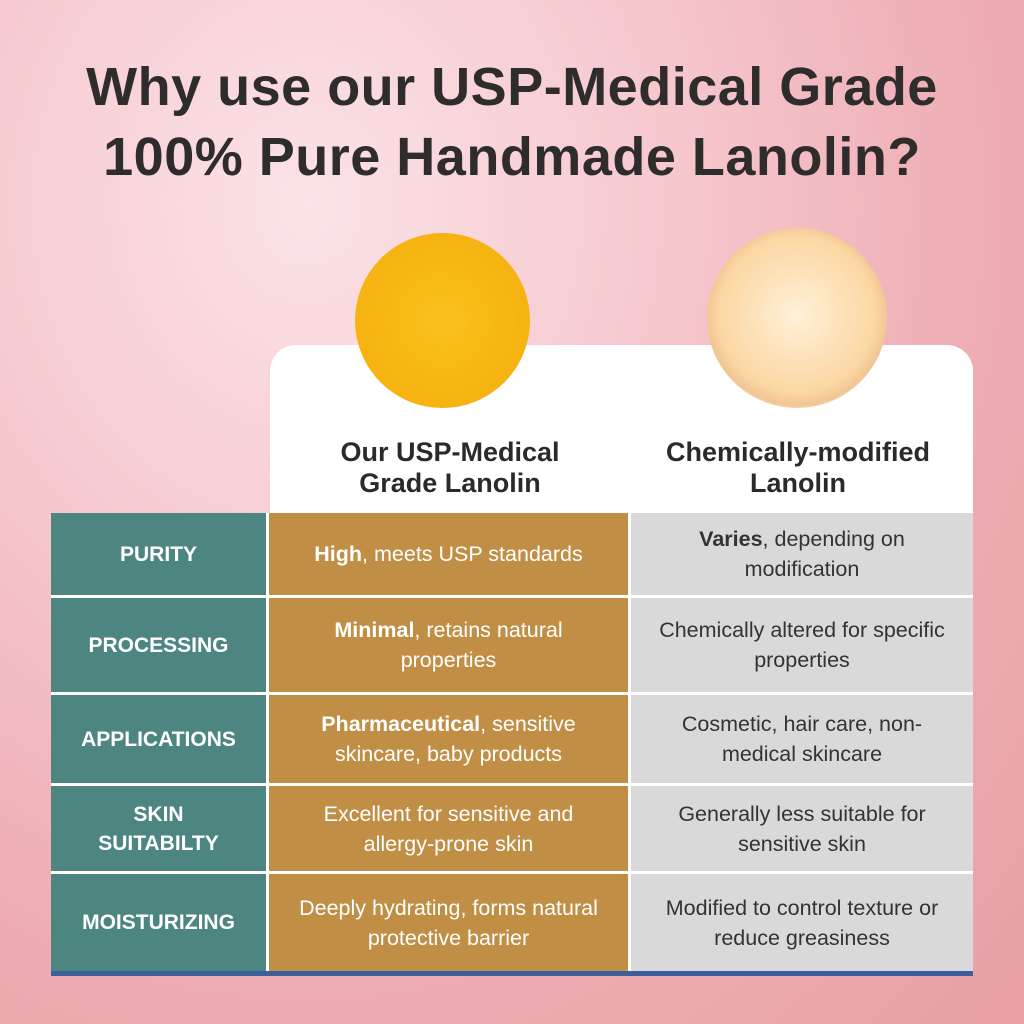 This screenshot has height=1024, width=1024. Describe the element at coordinates (798, 452) in the screenshot. I see `column-header-theirs-line1: Chemically-modified` at that location.